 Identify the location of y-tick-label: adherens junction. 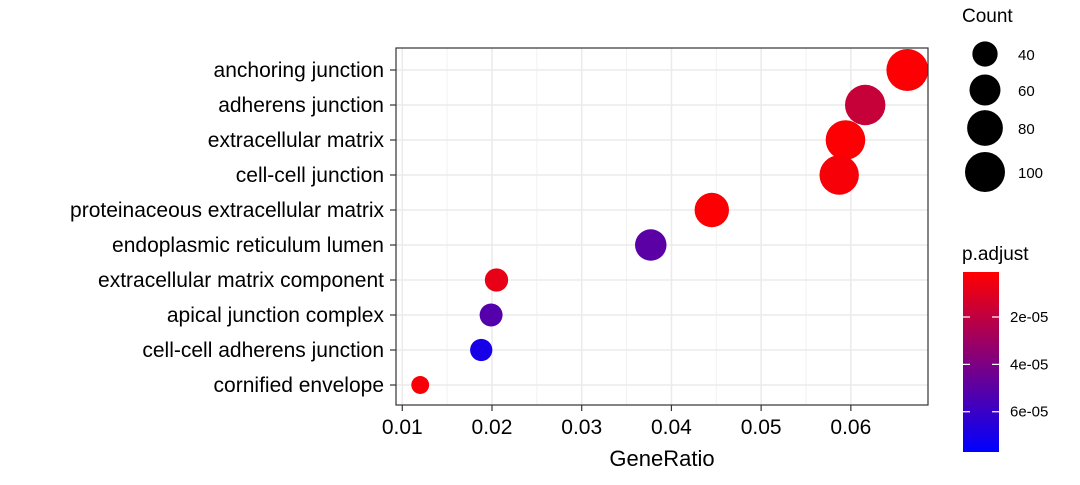
(301, 105).